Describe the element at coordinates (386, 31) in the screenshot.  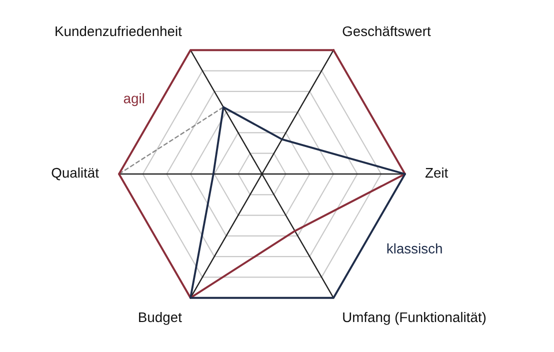
I see `spoke-label: Geschäftswert` at that location.